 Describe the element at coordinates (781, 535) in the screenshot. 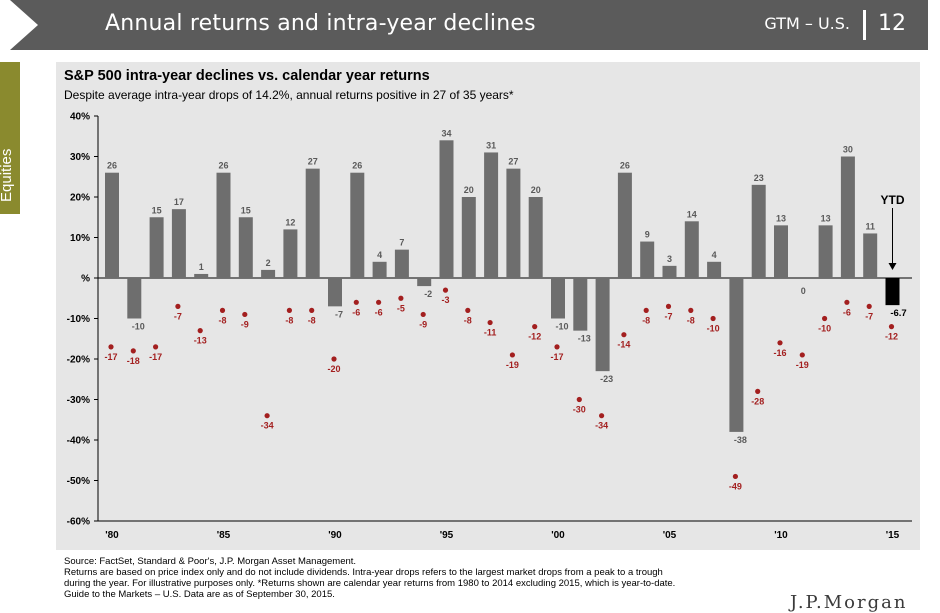

I see `x-tick-label: '10` at that location.